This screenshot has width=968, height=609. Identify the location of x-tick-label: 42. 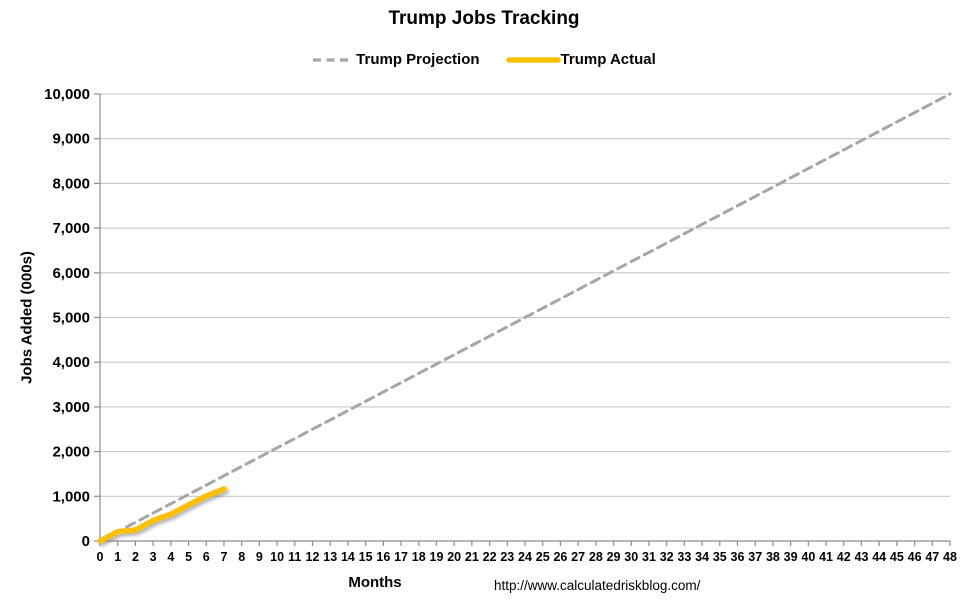
(844, 557).